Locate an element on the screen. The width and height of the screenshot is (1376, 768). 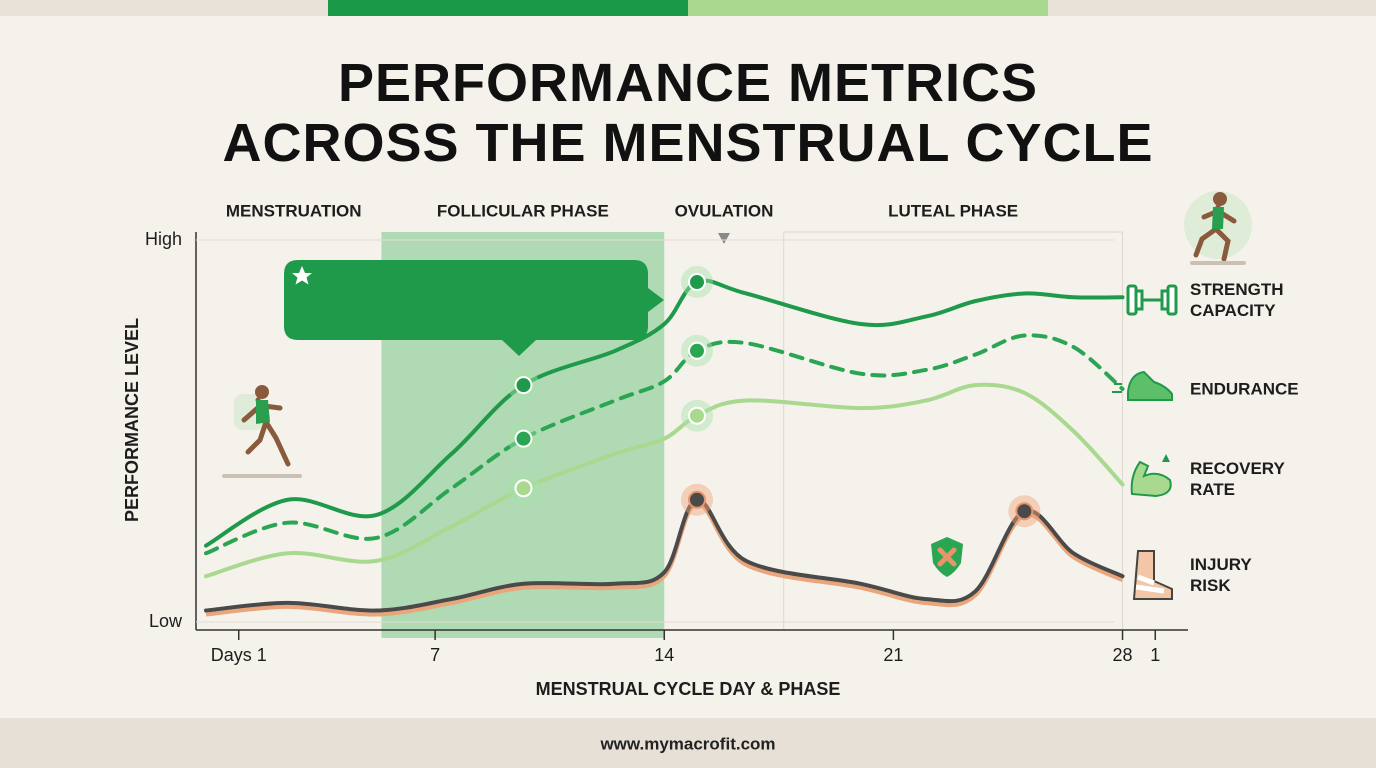
legend-label: STRENGTH CAPACITY is located at coordinates (1237, 300).